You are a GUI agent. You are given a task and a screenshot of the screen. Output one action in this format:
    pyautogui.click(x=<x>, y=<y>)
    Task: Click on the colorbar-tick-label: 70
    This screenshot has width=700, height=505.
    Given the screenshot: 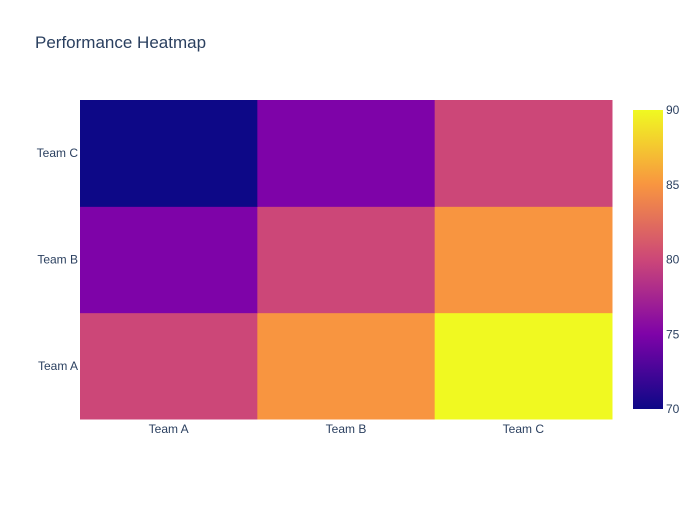 What is the action you would take?
    pyautogui.click(x=673, y=409)
    